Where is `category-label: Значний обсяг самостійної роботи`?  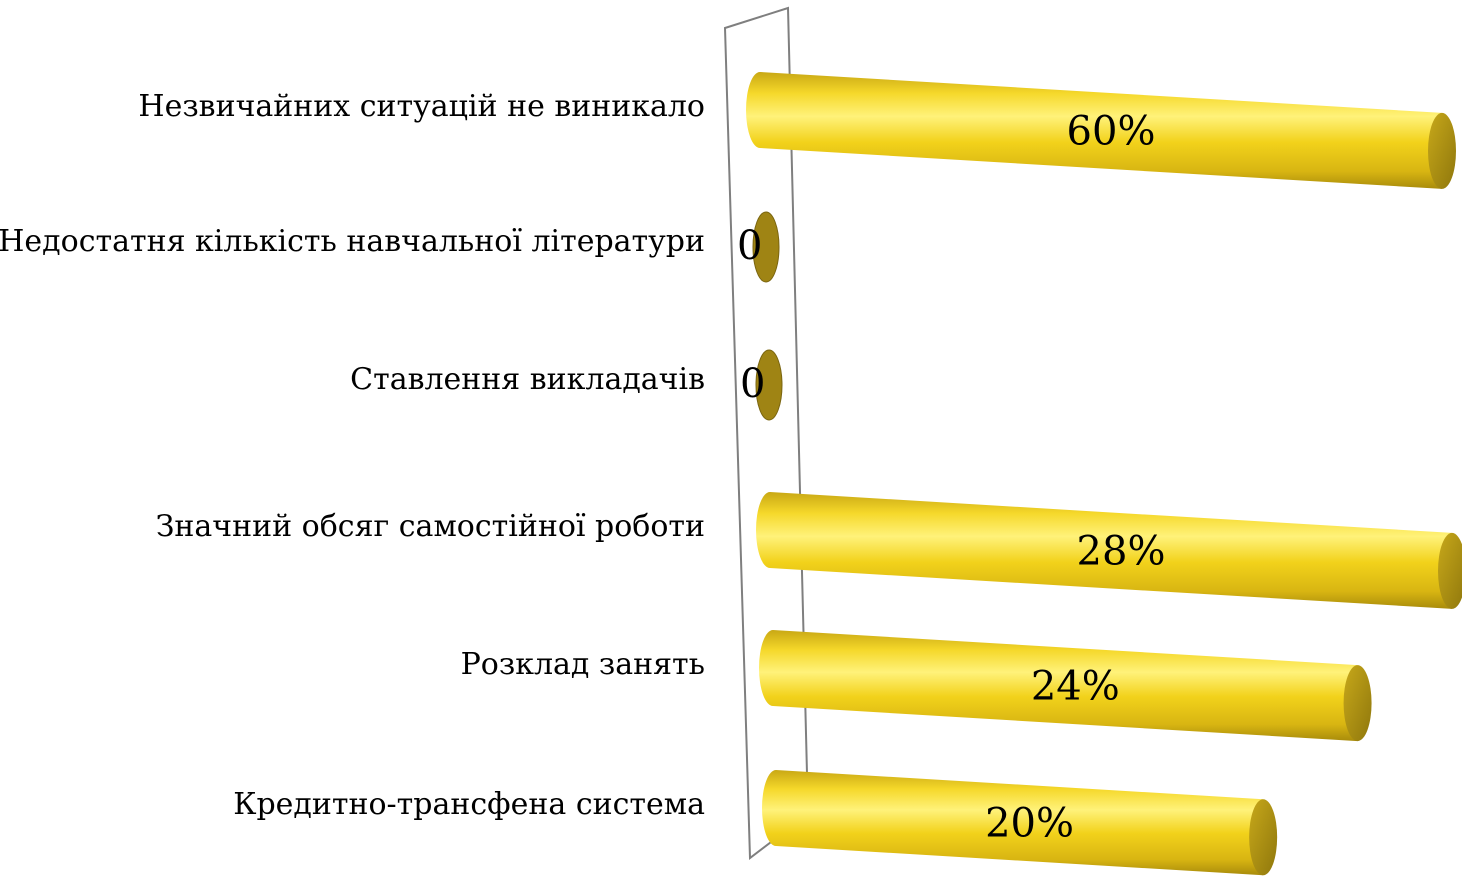
category-label: Значний обсяг самостійної роботи is located at coordinates (430, 526).